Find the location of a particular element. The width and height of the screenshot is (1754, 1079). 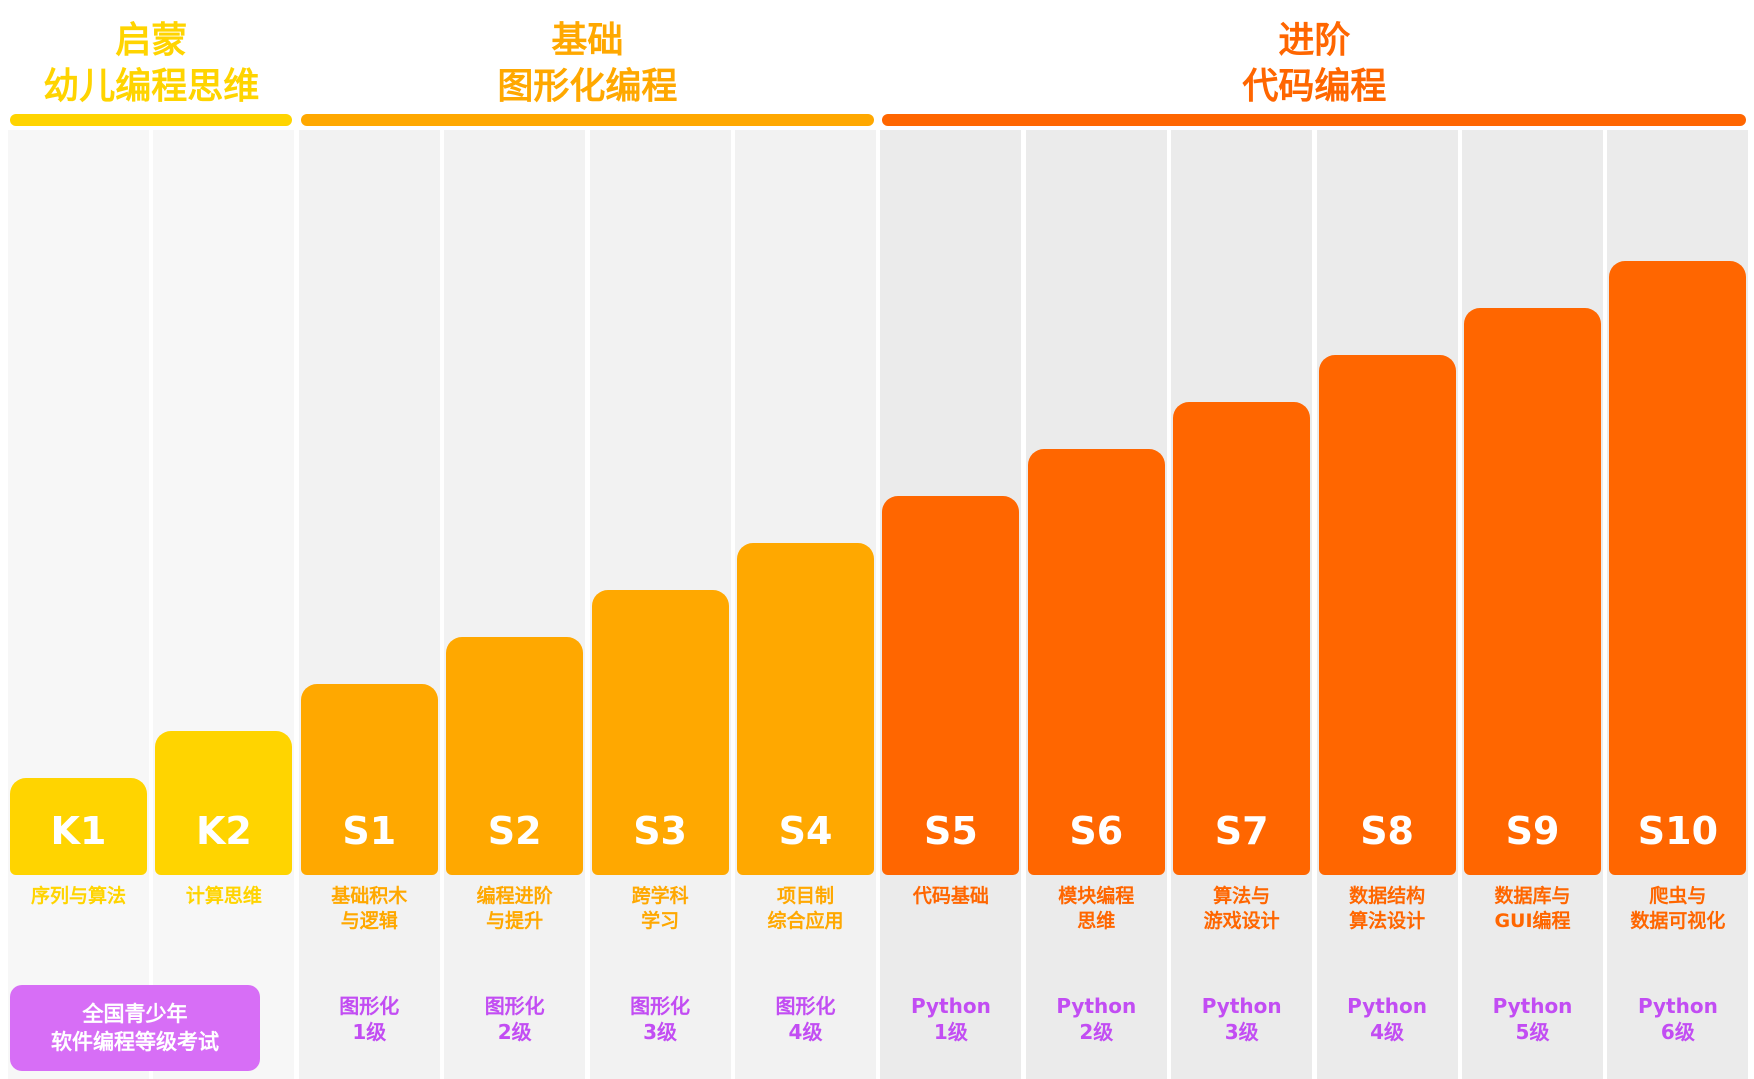

certification-label: Python 4级 is located at coordinates (1387, 1019).